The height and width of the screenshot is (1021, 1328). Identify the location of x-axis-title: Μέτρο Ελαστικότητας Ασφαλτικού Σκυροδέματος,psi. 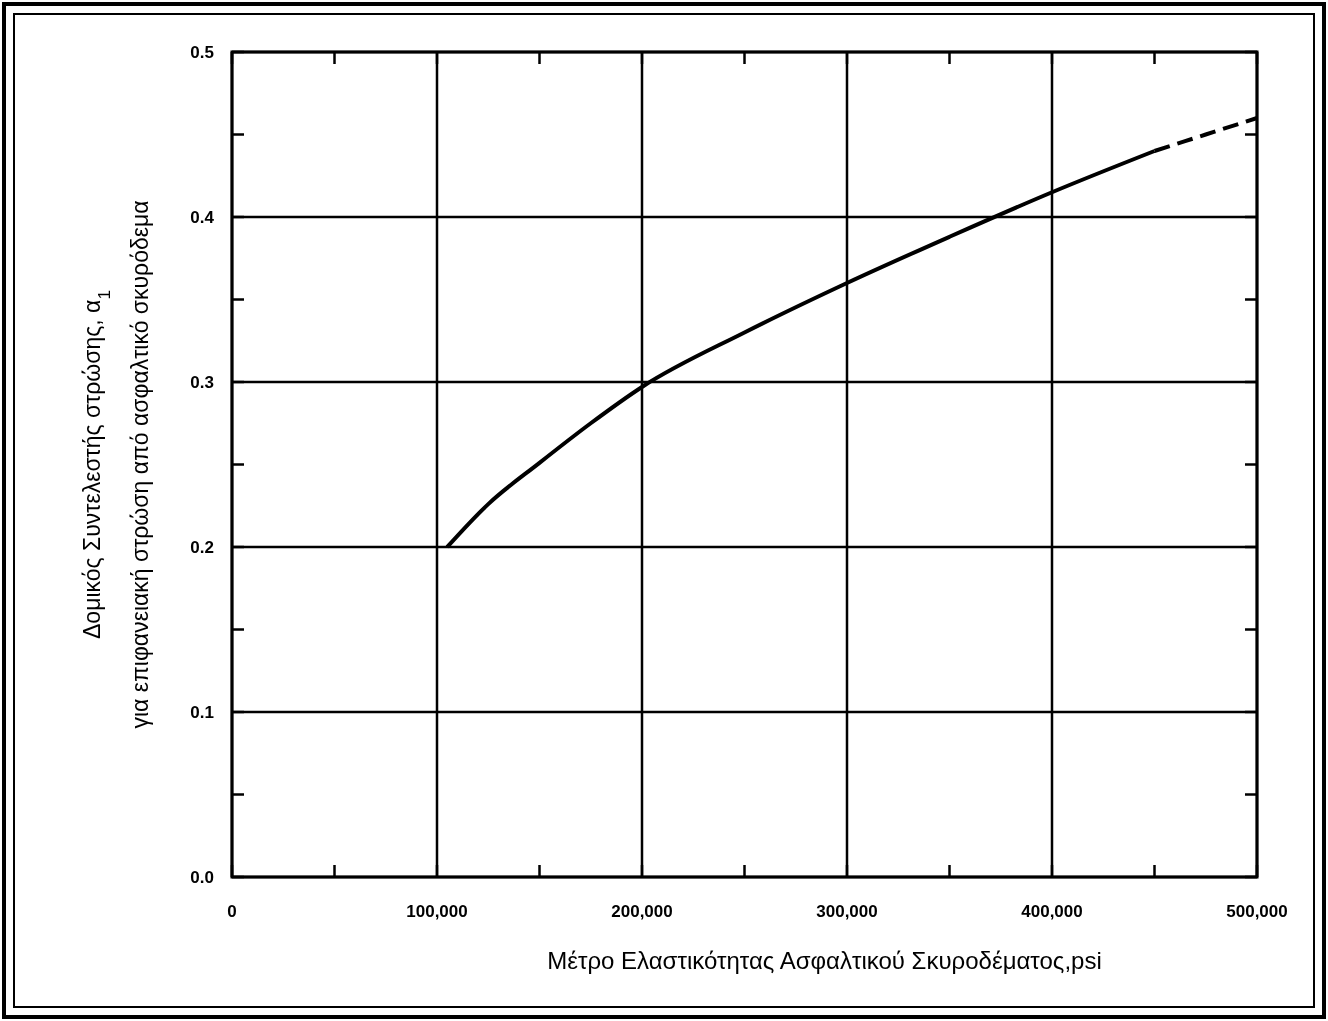
(824, 960).